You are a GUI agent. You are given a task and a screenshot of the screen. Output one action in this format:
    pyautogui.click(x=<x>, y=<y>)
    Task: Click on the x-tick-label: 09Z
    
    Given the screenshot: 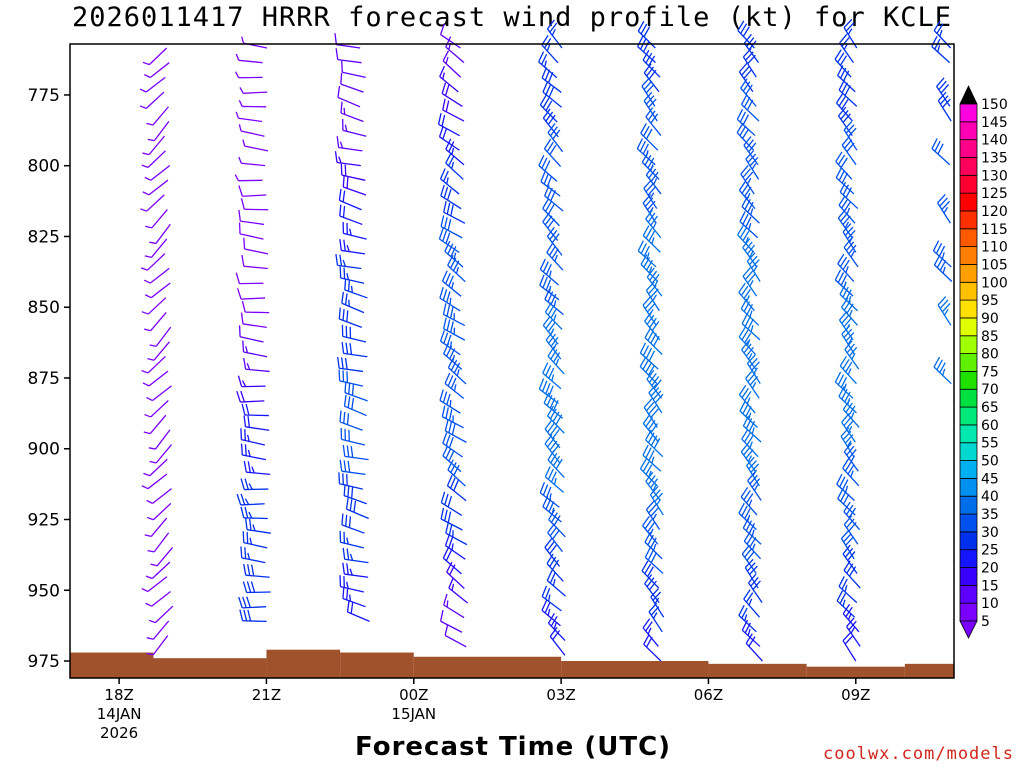 What is the action you would take?
    pyautogui.click(x=855, y=695)
    